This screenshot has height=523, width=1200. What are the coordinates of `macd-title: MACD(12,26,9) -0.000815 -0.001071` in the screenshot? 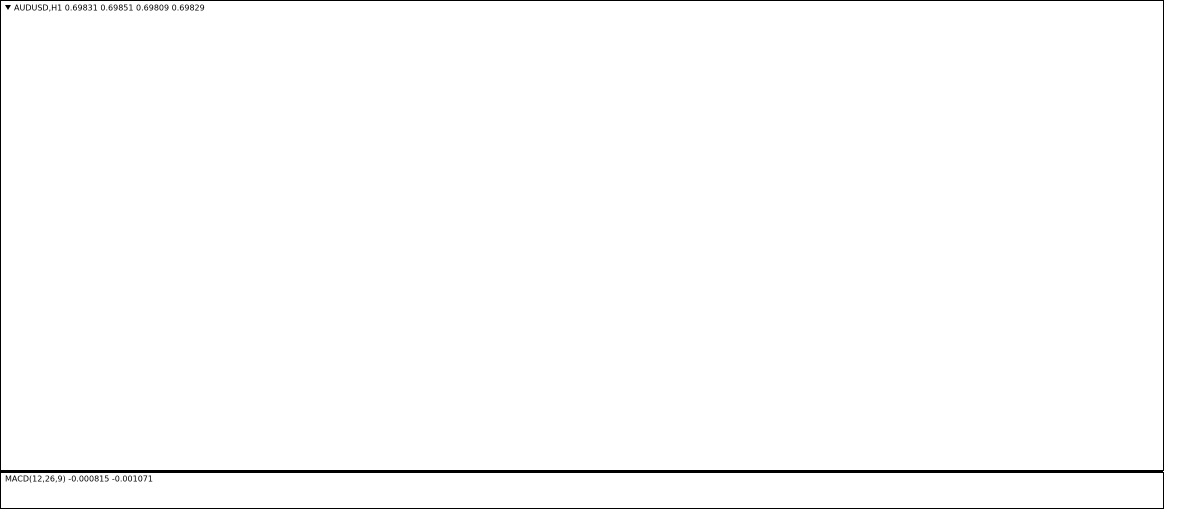 It's located at (79, 479).